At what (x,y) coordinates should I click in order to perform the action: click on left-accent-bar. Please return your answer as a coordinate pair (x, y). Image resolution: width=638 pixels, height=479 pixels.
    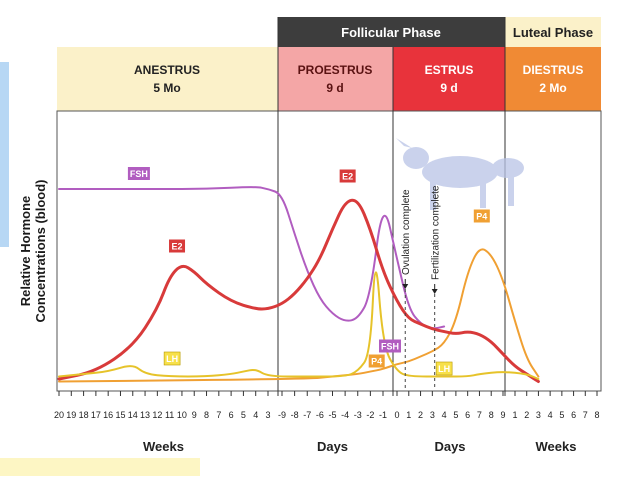
    Looking at the image, I should click on (4, 154).